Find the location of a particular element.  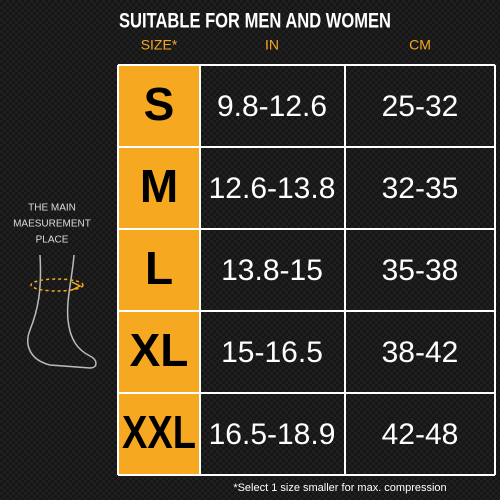

size-column is located at coordinates (159, 270).